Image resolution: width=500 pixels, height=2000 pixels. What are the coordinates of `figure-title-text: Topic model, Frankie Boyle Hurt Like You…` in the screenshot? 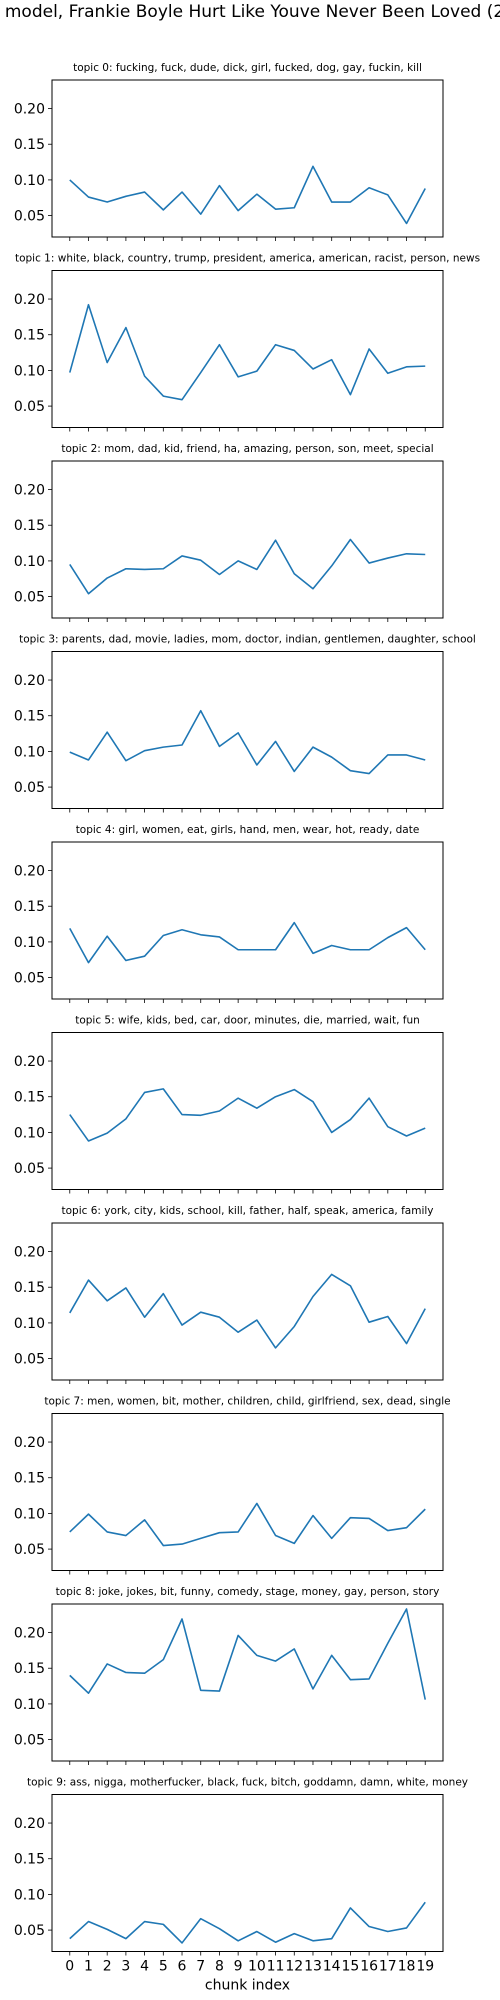 It's located at (250, 12).